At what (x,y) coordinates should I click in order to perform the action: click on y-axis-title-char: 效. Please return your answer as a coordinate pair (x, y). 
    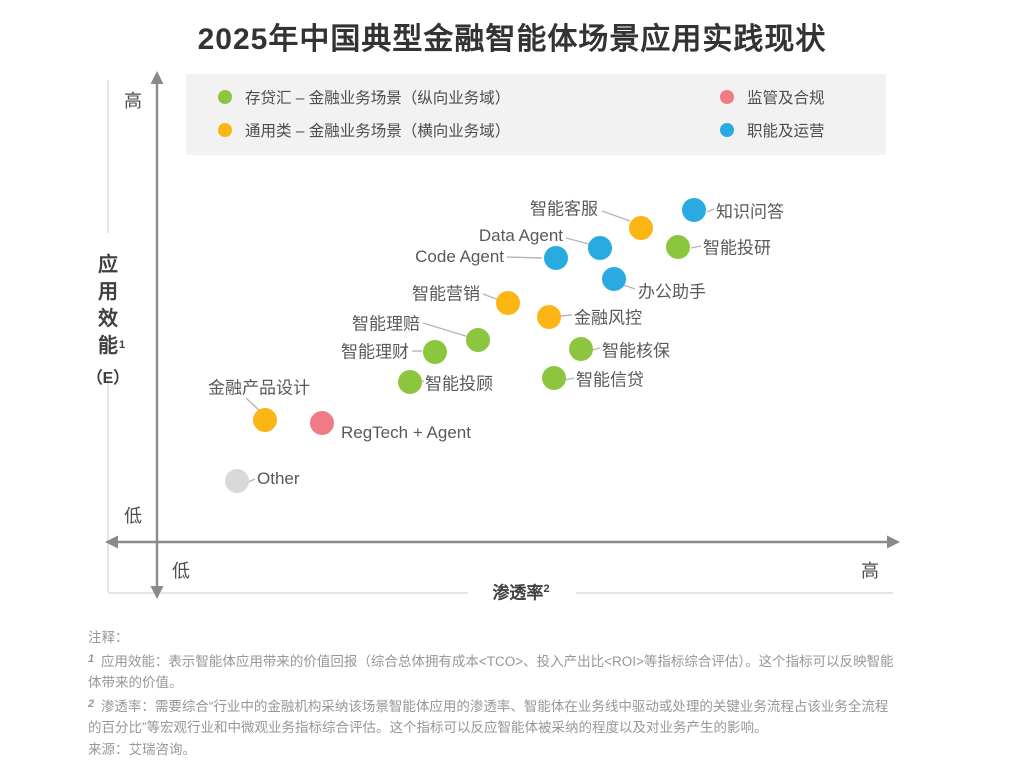
    Looking at the image, I should click on (108, 319).